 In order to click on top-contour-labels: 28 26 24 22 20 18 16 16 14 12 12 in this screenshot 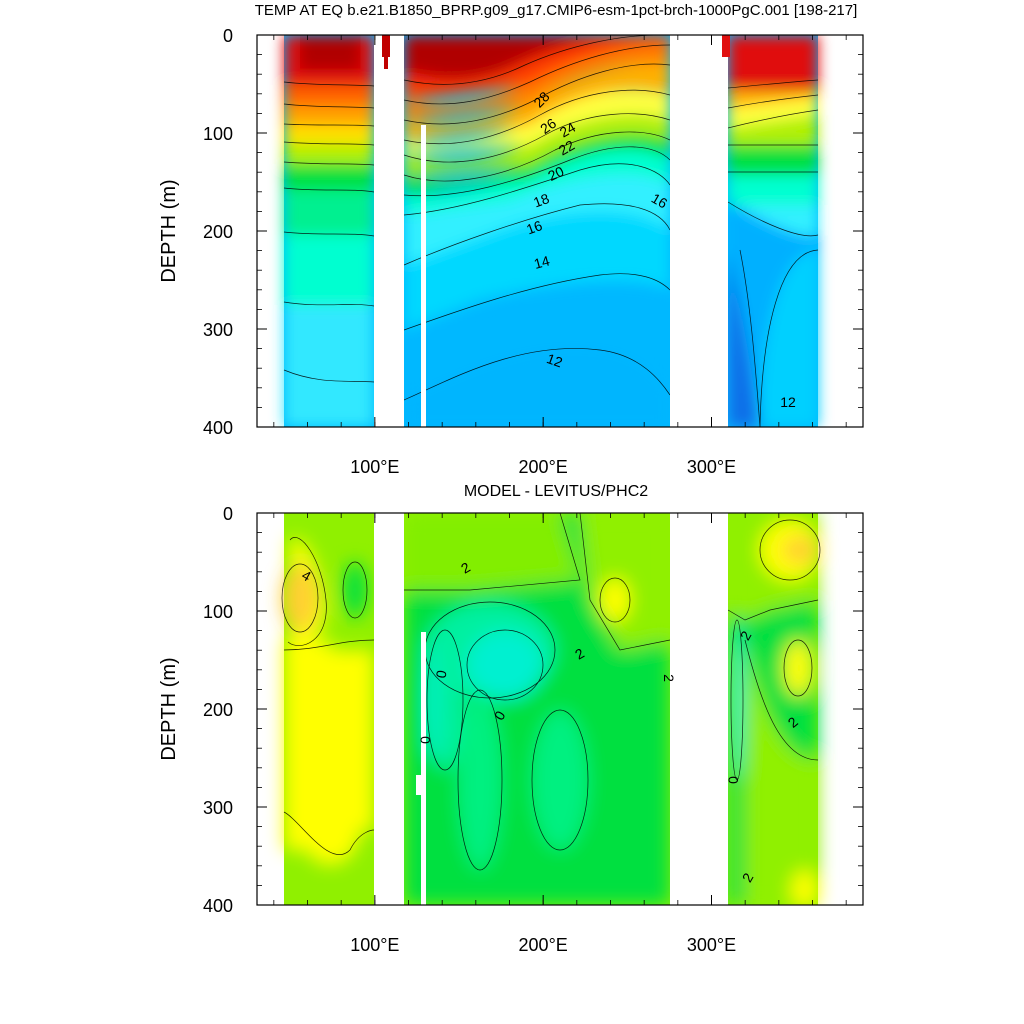, I will do `click(660, 249)`.